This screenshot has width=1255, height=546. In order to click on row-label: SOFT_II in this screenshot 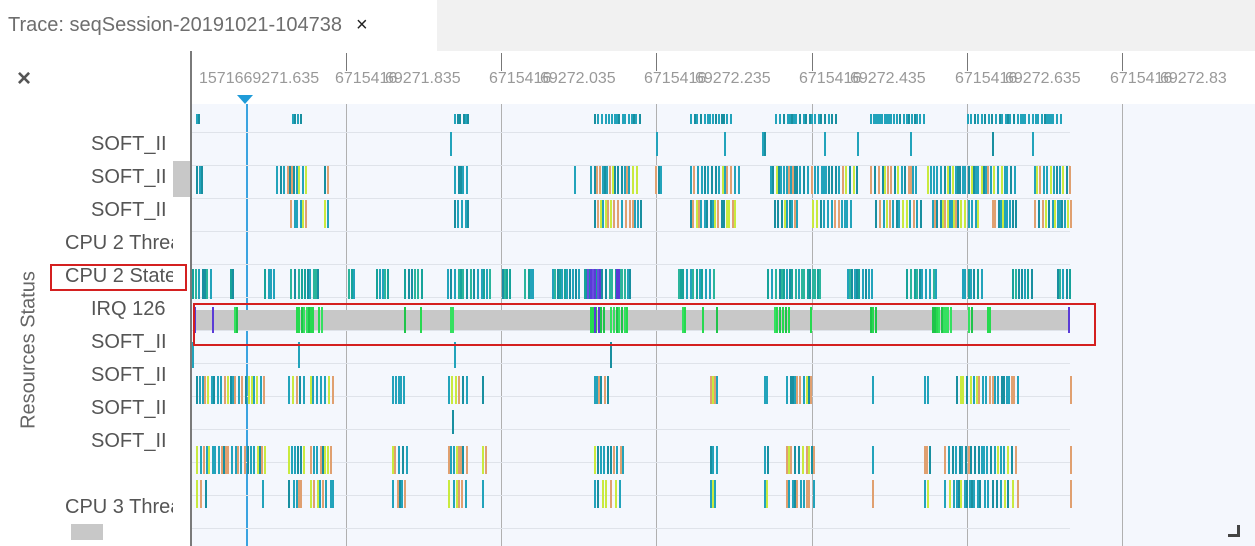, I will do `click(129, 144)`.